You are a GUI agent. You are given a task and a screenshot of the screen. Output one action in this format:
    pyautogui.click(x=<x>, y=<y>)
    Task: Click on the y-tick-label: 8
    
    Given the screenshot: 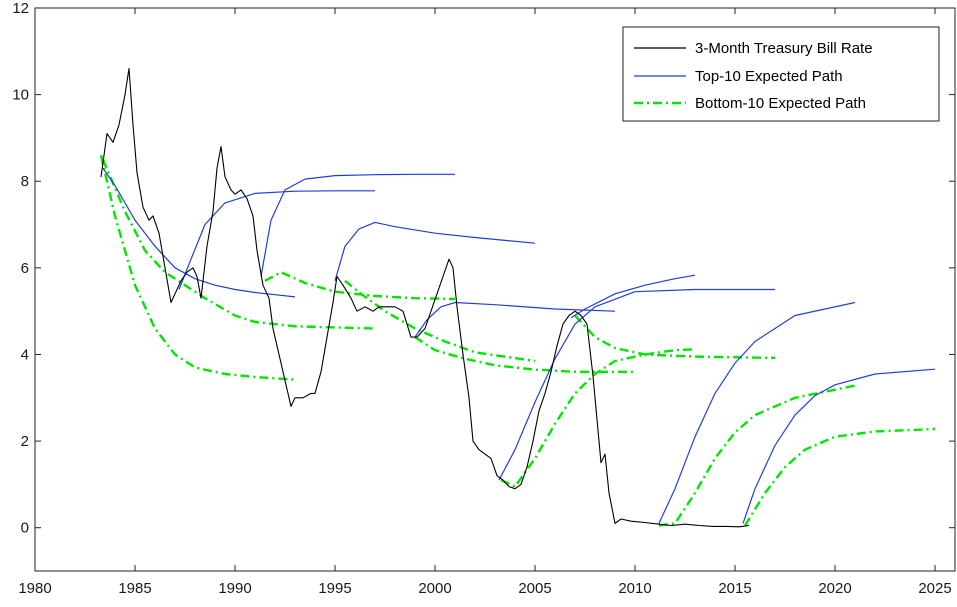 What is the action you would take?
    pyautogui.click(x=25, y=181)
    